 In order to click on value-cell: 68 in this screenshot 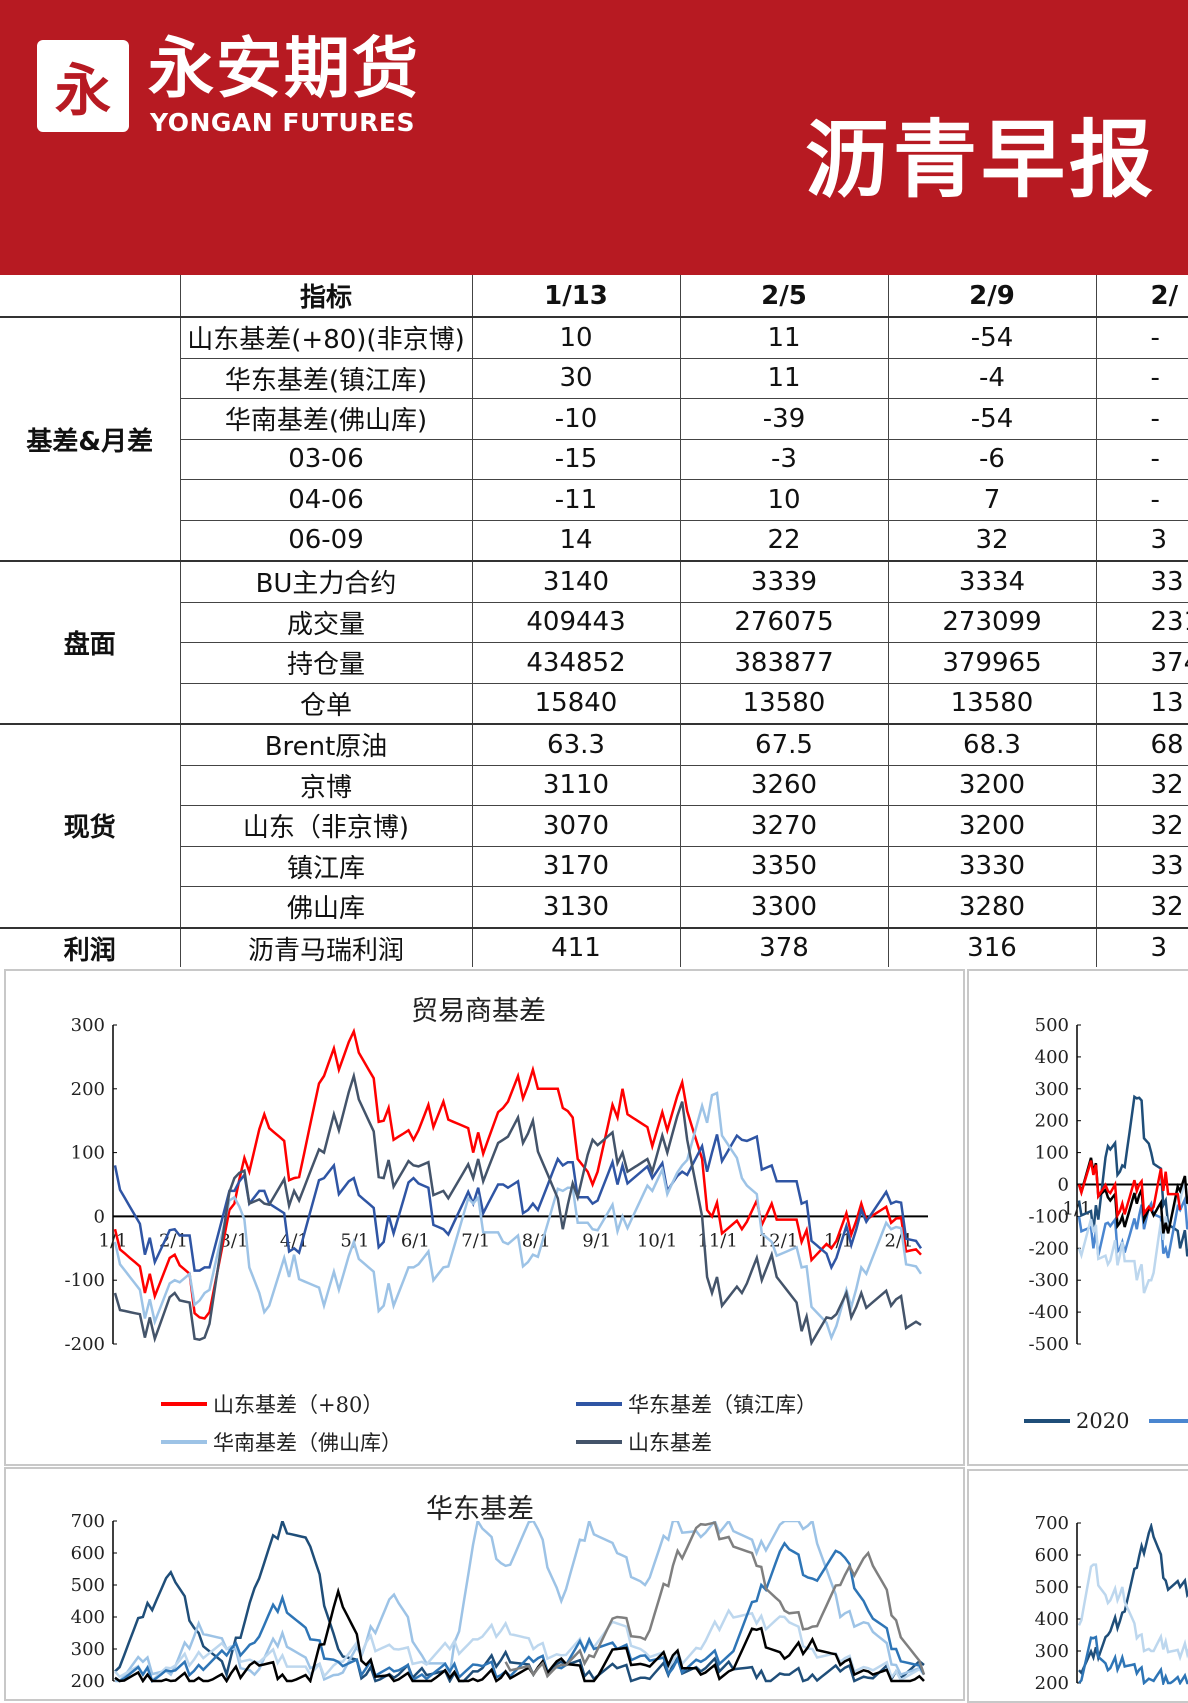, I will do `click(1141, 744)`.